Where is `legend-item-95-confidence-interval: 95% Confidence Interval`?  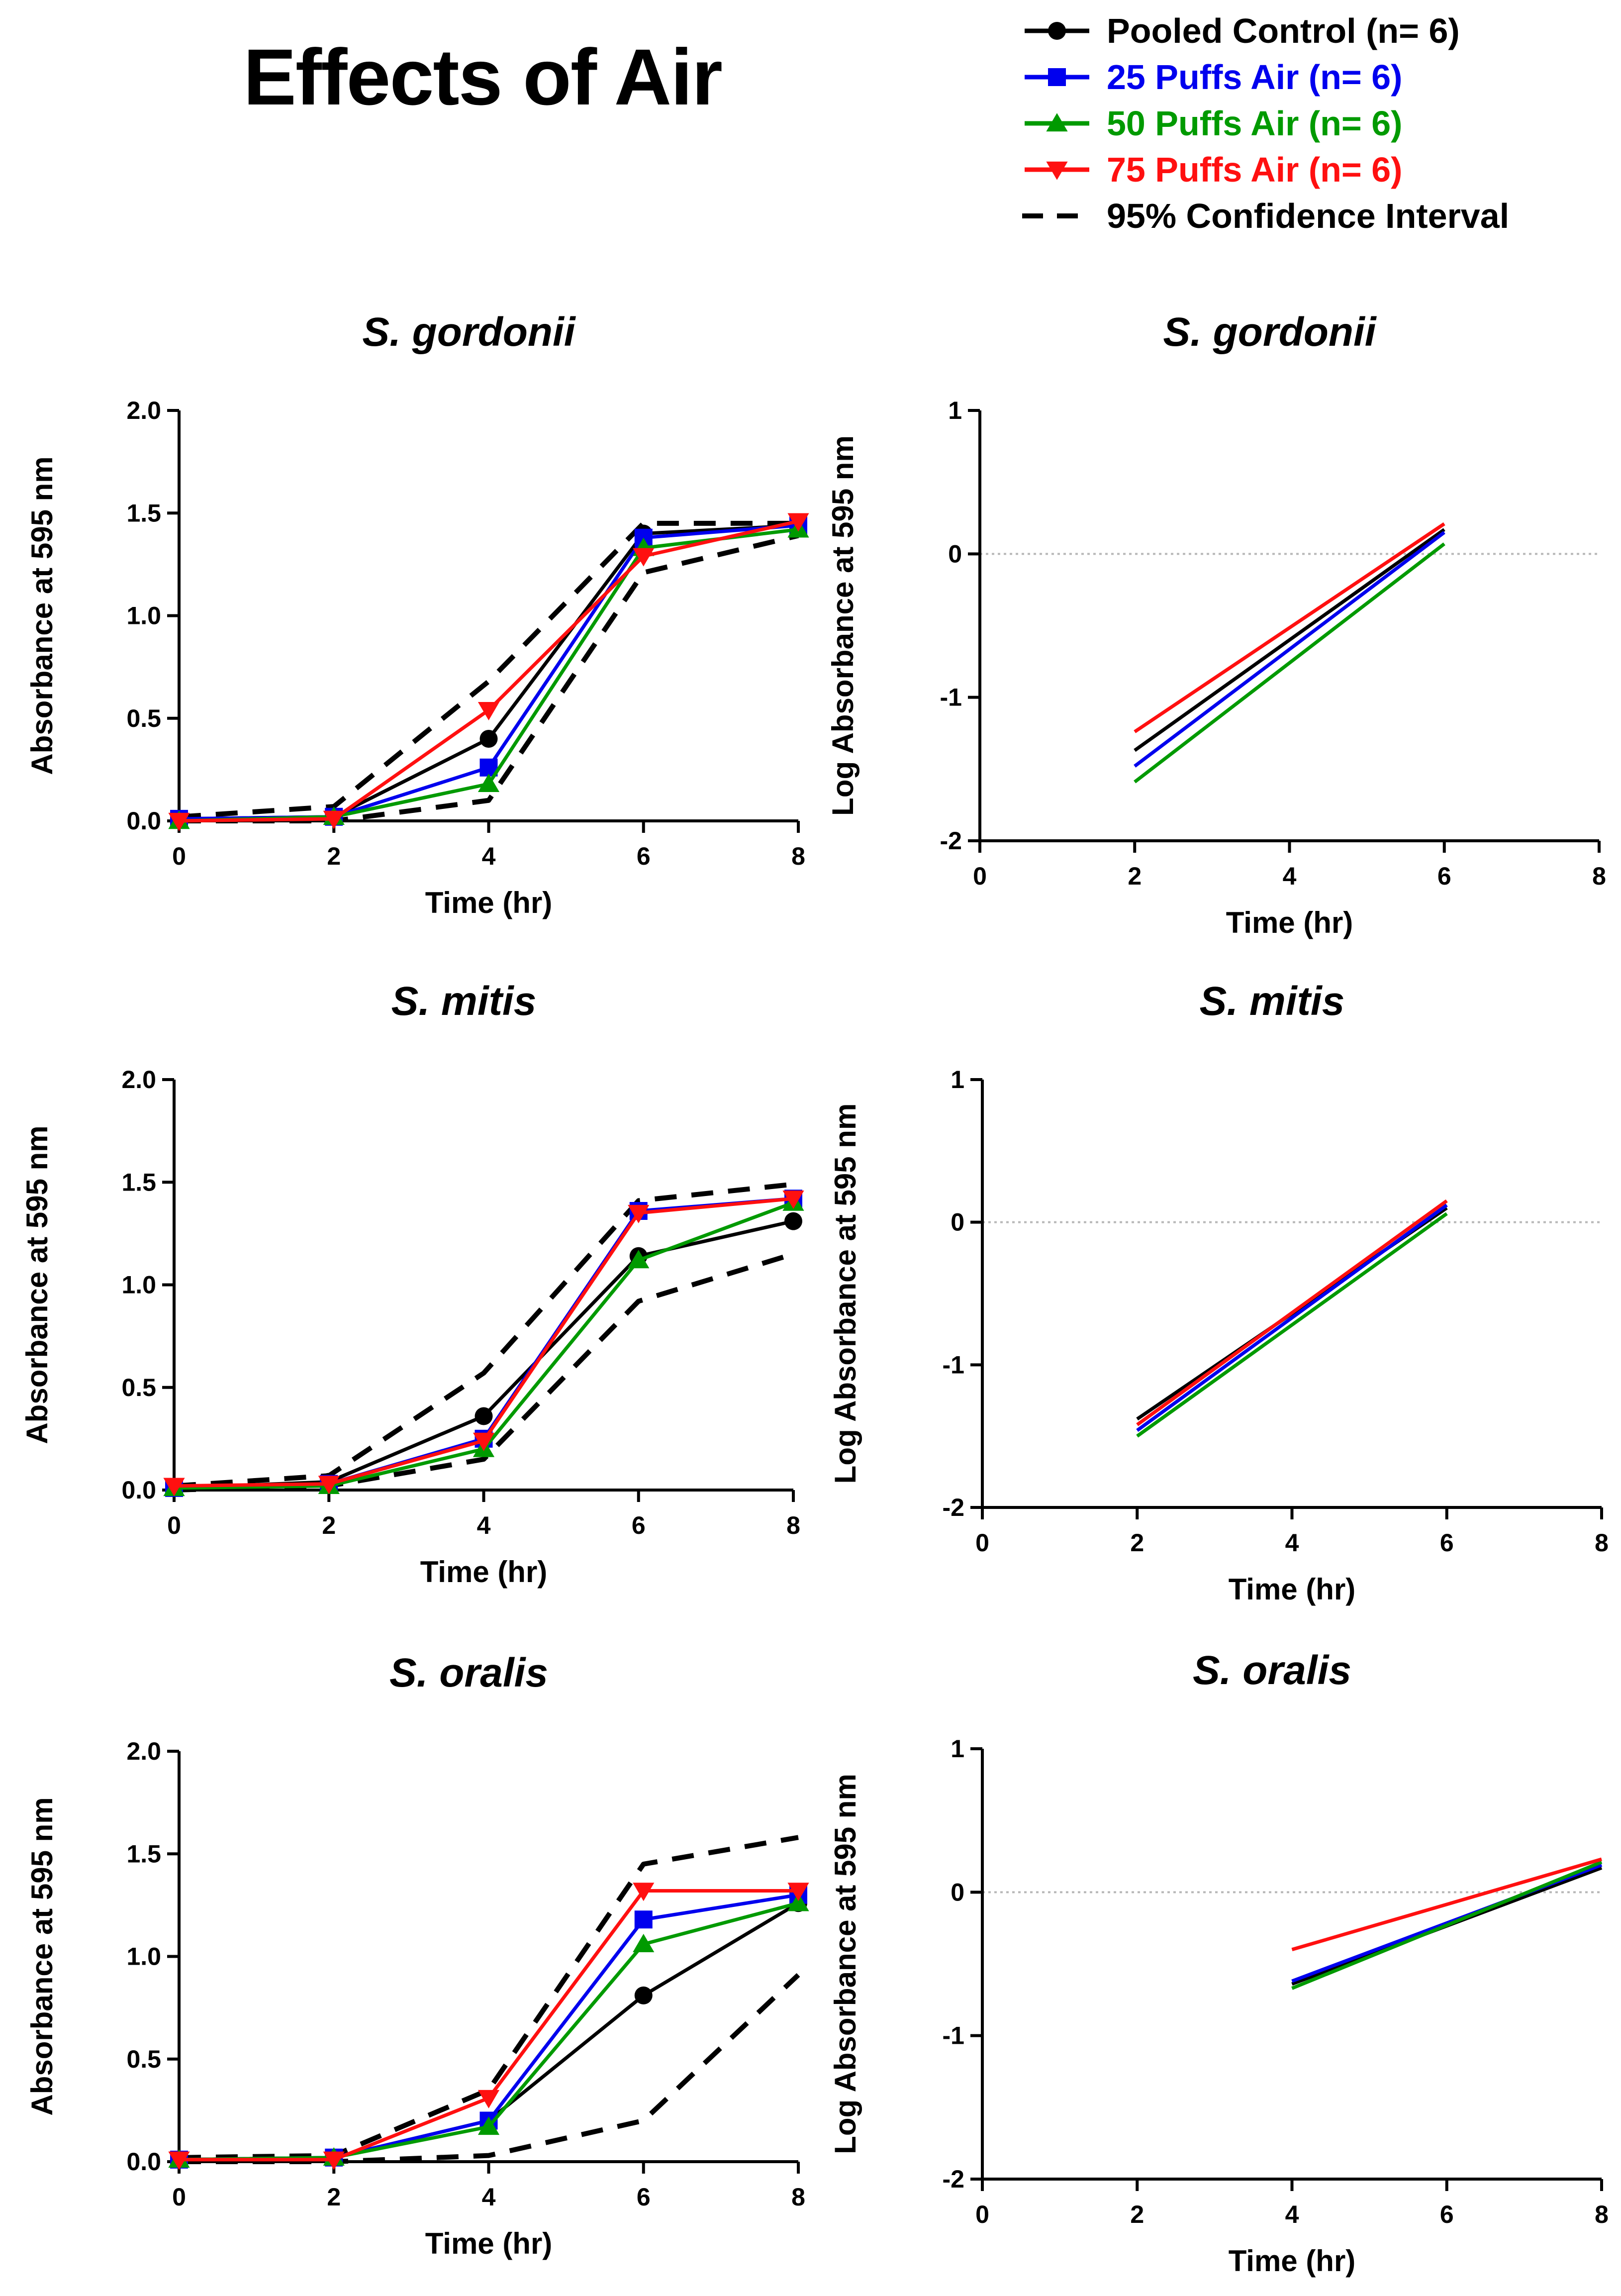 legend-item-95-confidence-interval: 95% Confidence Interval is located at coordinates (1265, 216).